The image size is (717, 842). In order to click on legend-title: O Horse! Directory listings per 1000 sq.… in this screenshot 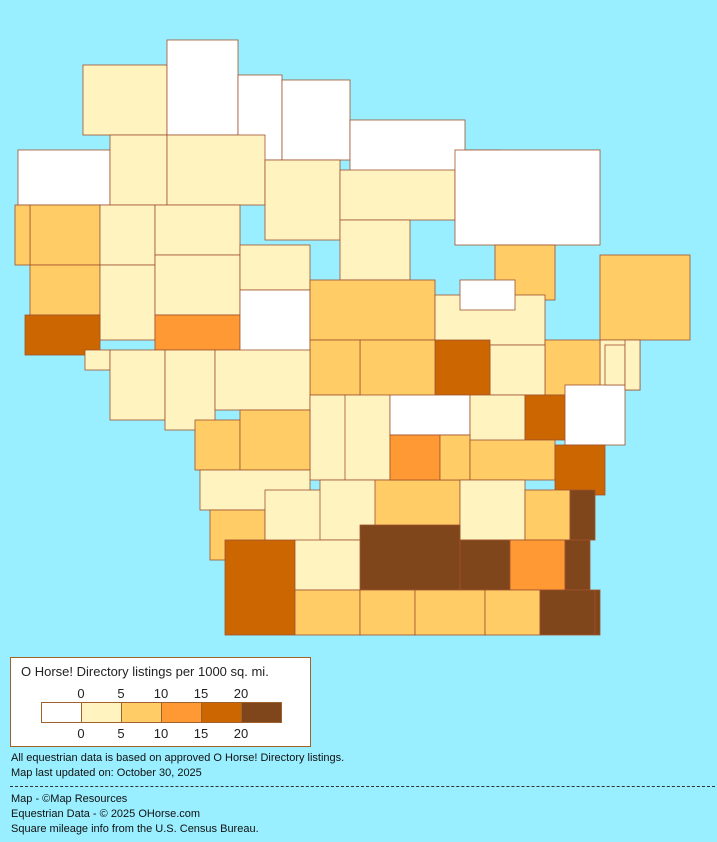, I will do `click(145, 671)`.